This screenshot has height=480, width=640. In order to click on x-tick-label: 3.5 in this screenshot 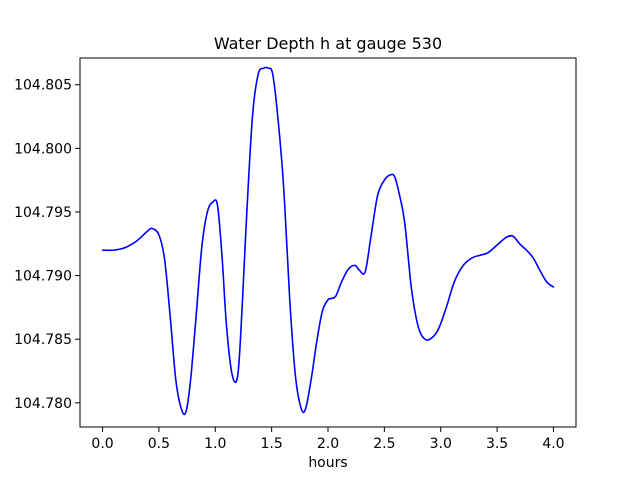, I will do `click(497, 444)`.